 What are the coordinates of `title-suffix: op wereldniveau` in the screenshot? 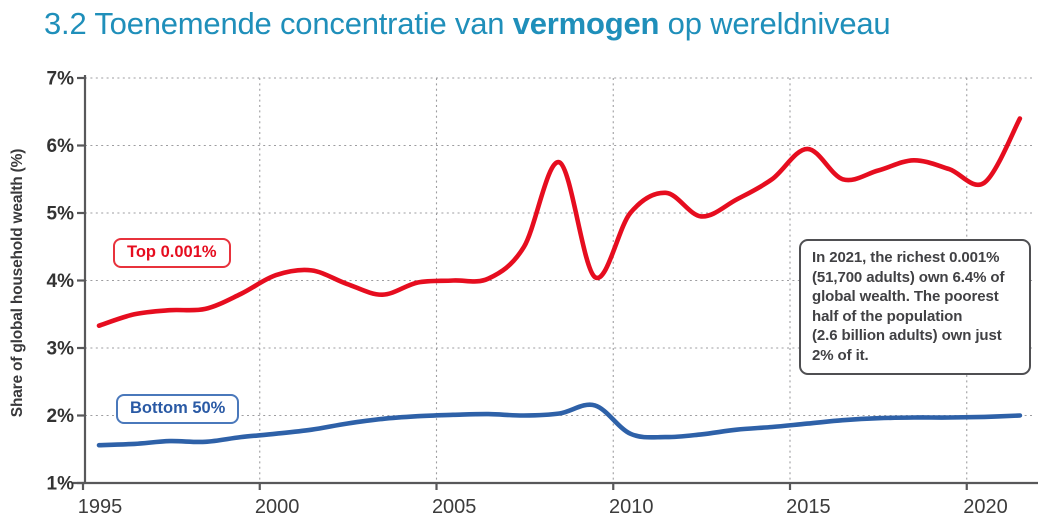 It's located at (775, 23).